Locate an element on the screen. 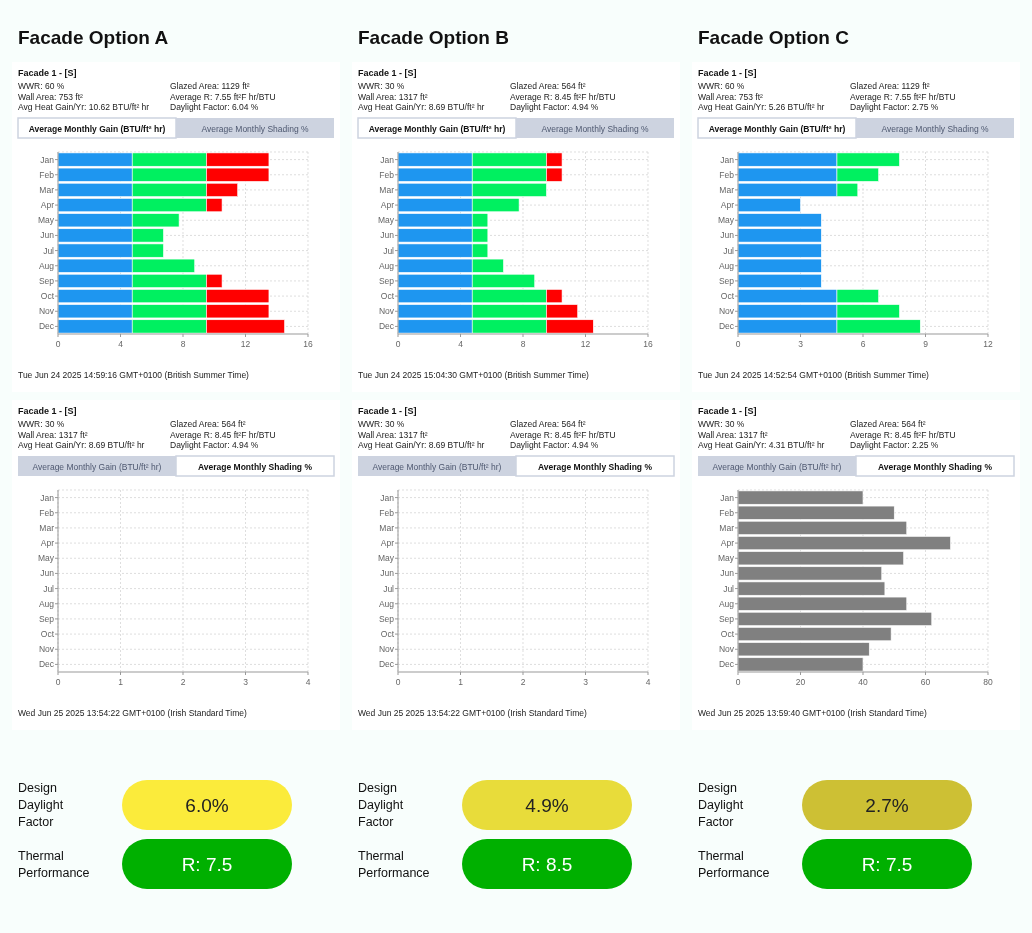 The height and width of the screenshot is (933, 1032). text: Avg Heat Gain/Yr: 8.69 BTU/ft² hr is located at coordinates (421, 445).